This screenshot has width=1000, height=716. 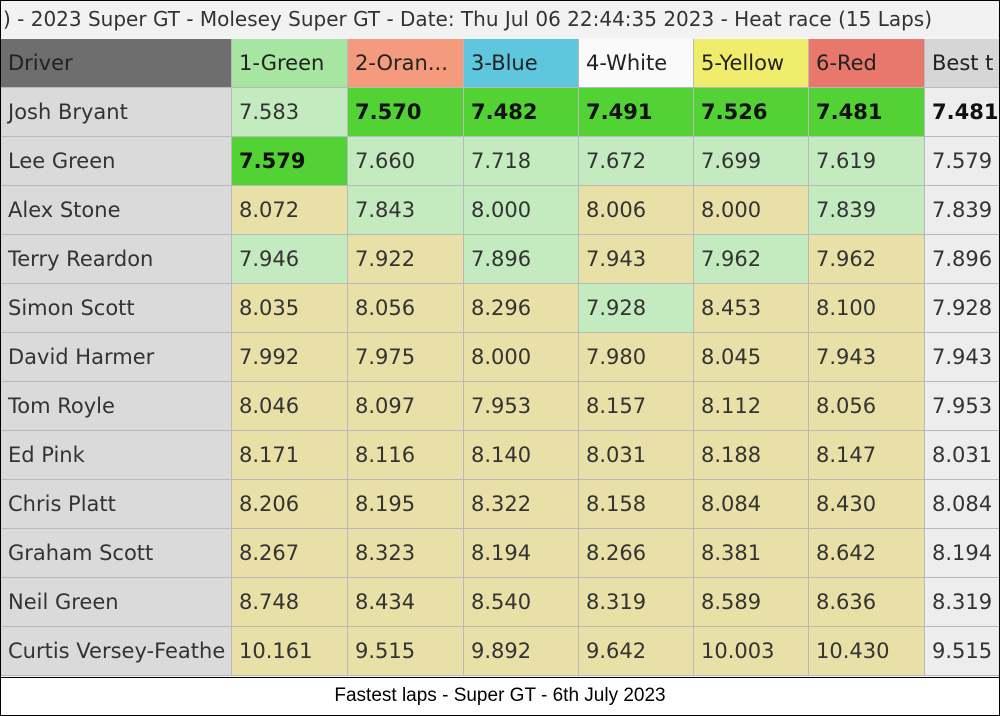 What do you see at coordinates (406, 406) in the screenshot?
I see `lap-time: 8.097` at bounding box center [406, 406].